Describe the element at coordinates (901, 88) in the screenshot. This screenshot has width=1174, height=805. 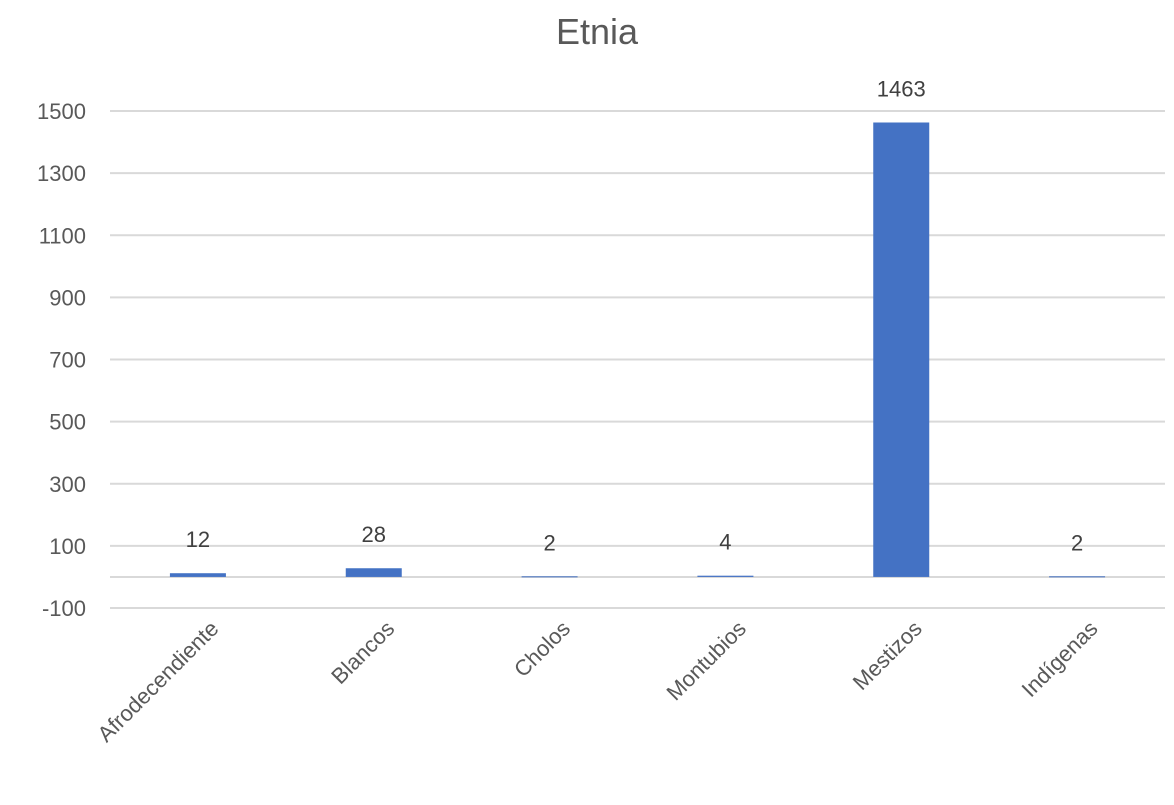
I see `data-label: 1463` at that location.